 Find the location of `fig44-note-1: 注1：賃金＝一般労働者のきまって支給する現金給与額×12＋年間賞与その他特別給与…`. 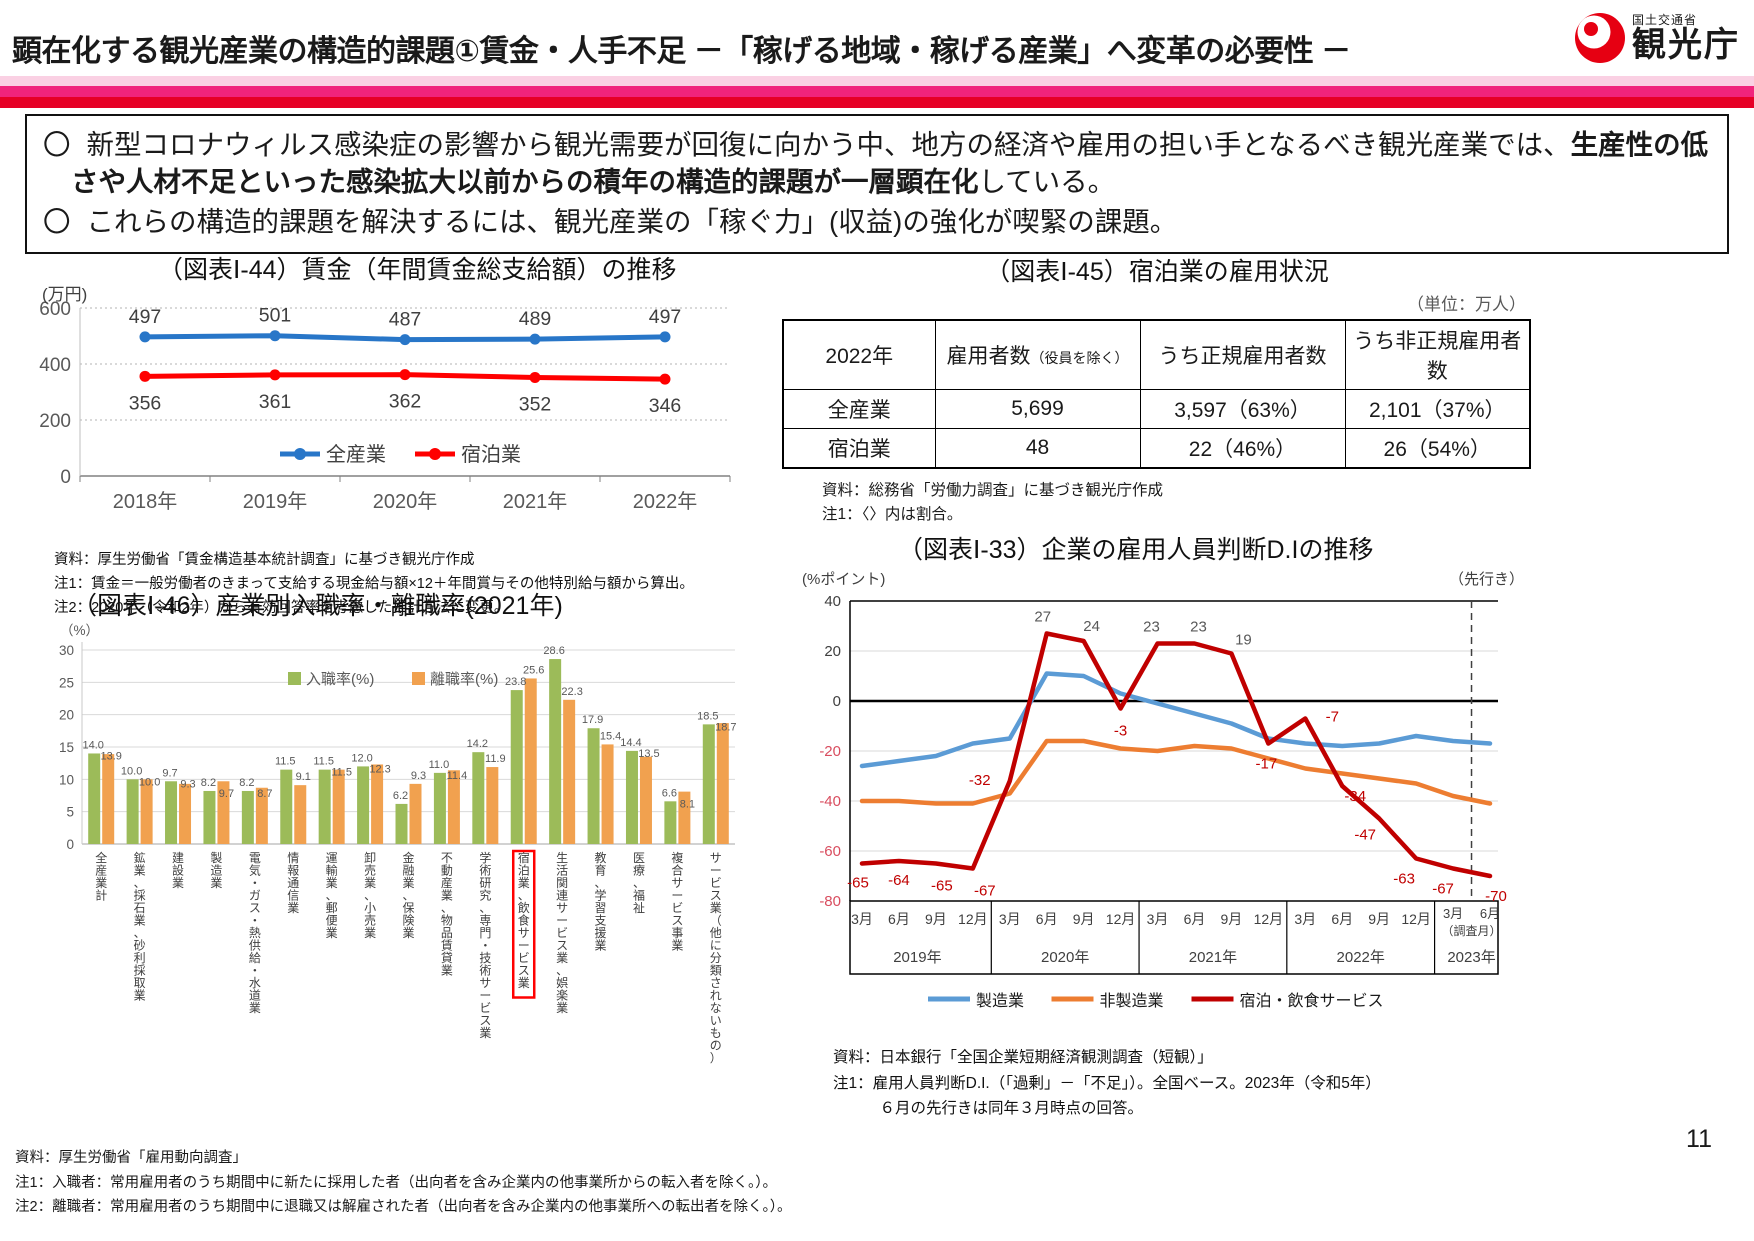

fig44-note-1: 注1：賃金＝一般労働者のきまって支給する現金給与額×12＋年間賞与その他特別給与… is located at coordinates (374, 583).